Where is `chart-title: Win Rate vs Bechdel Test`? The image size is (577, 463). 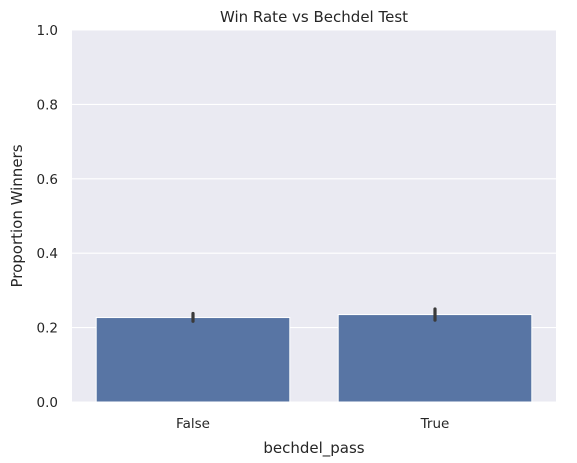 chart-title: Win Rate vs Bechdel Test is located at coordinates (314, 17).